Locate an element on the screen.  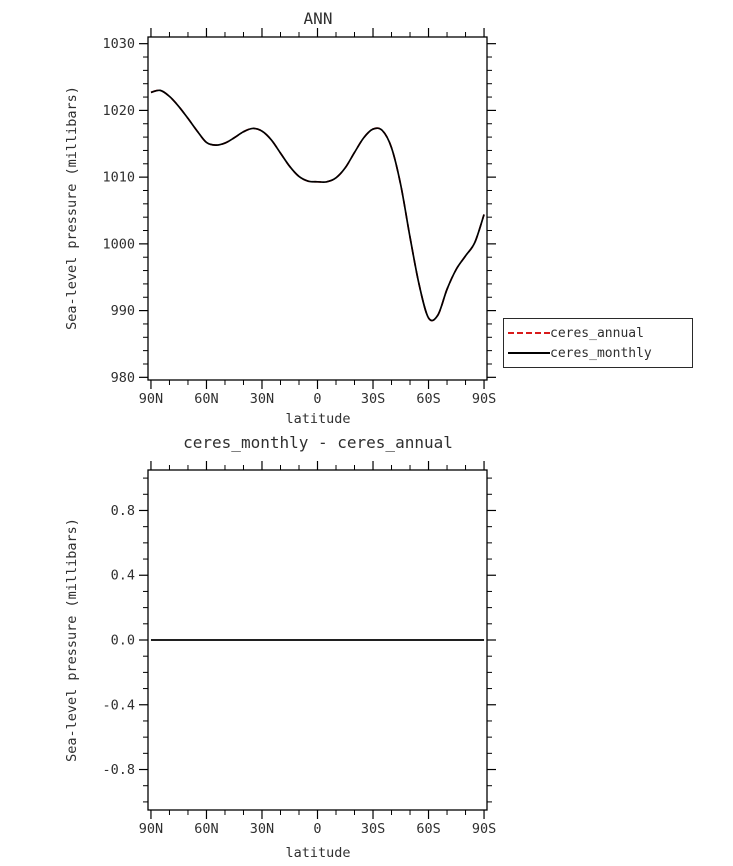
top-y-axis-label: Sea-level pressure (millibars) is located at coordinates (72, 208).